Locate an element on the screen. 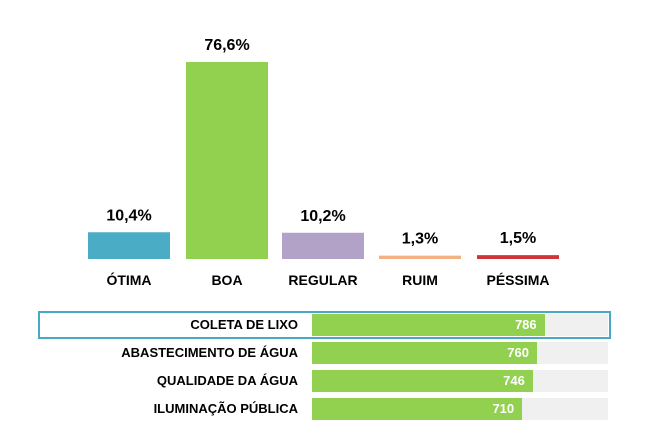 The height and width of the screenshot is (425, 654). bar-value-label-3: 1,3% is located at coordinates (420, 239).